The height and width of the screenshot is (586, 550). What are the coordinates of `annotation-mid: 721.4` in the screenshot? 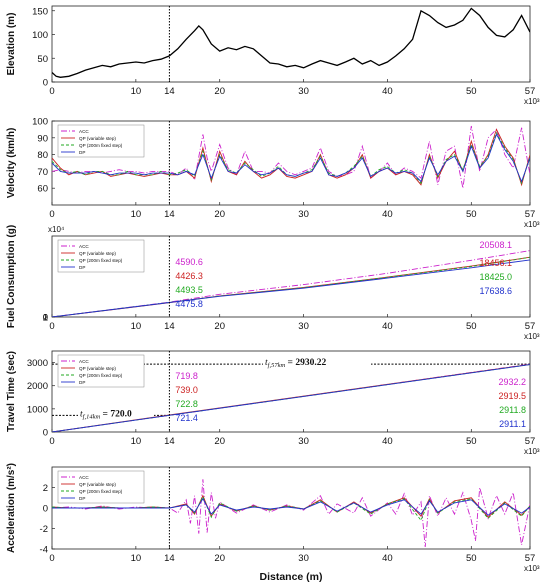 It's located at (186, 418).